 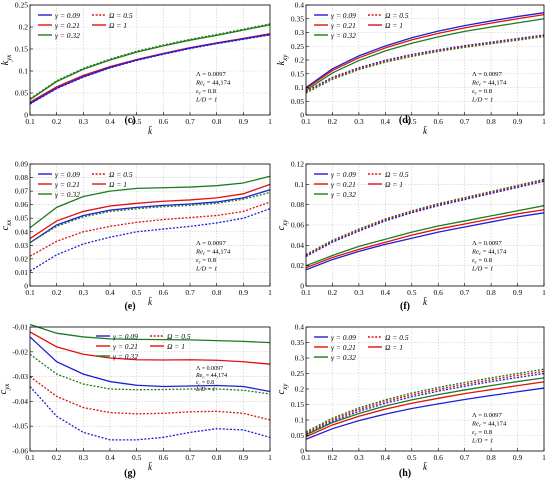 I want to click on y-tick-label: 0.35, so click(x=297, y=18).